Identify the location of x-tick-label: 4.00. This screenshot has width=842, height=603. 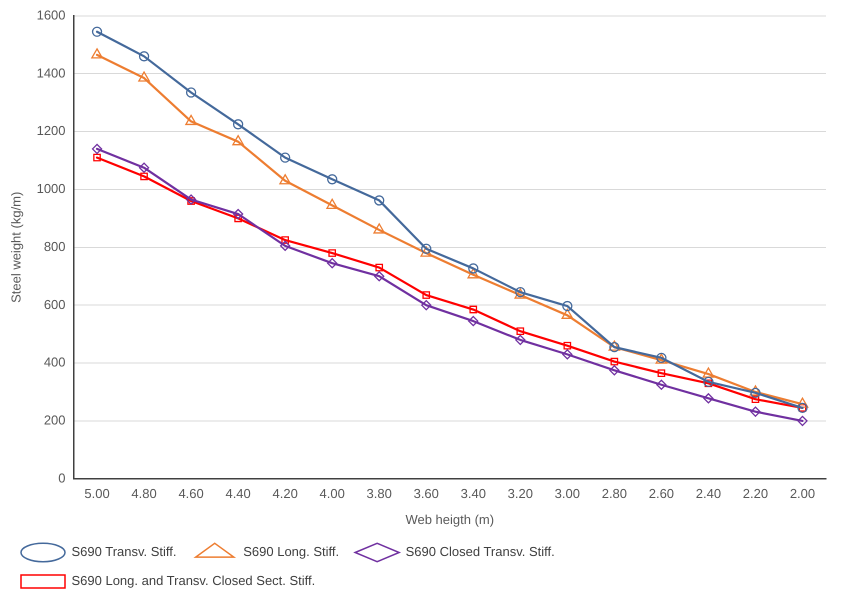
(332, 494).